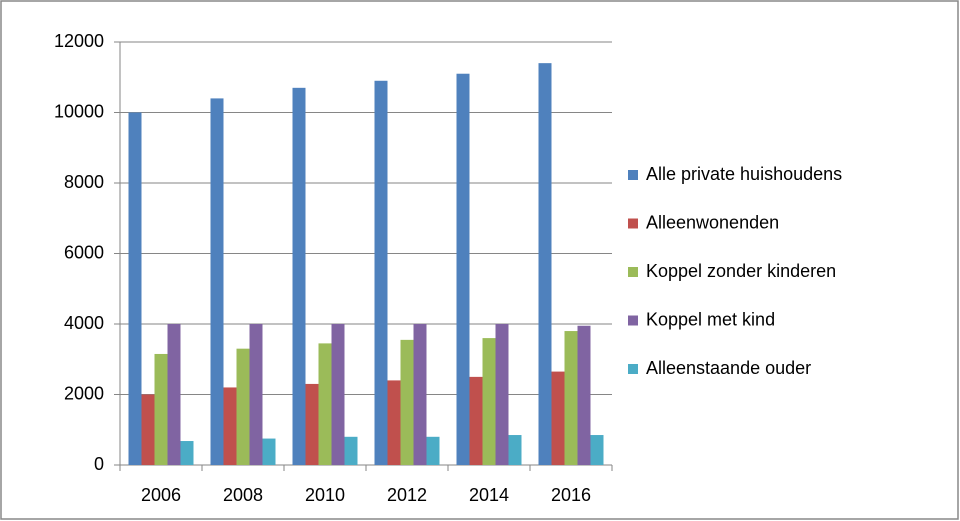 Image resolution: width=960 pixels, height=521 pixels. Describe the element at coordinates (571, 495) in the screenshot. I see `x-tick-label: 2016` at that location.